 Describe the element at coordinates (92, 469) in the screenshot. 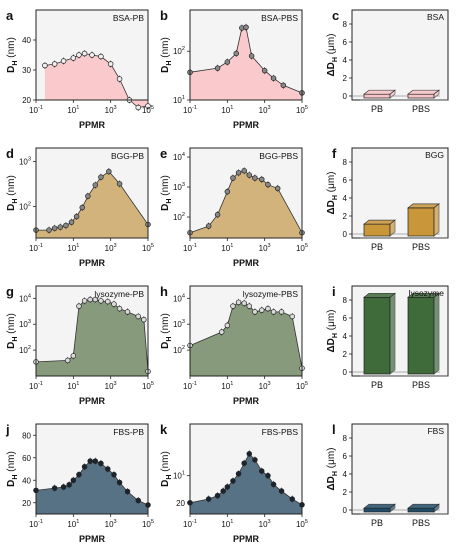

I see `plot-border-j` at that location.